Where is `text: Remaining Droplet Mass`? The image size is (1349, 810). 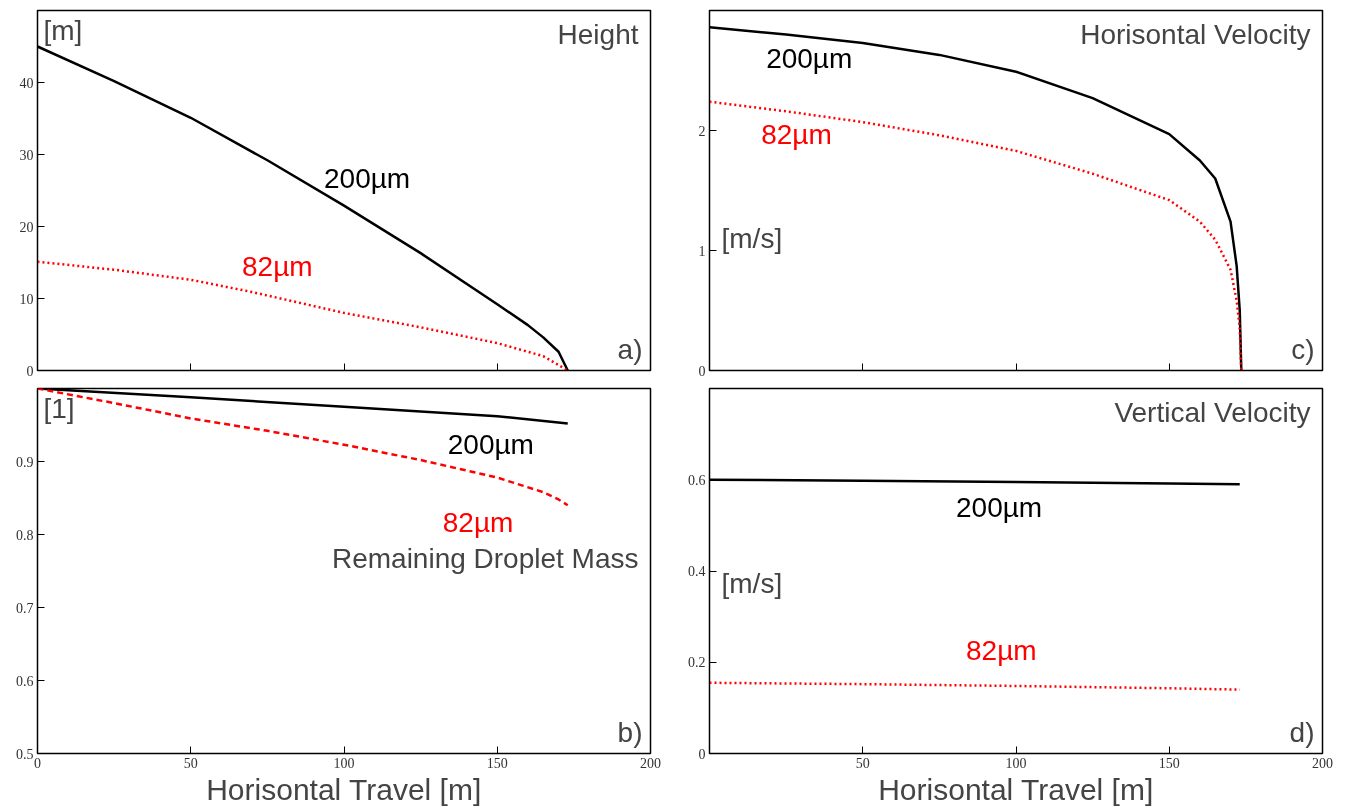
text: Remaining Droplet Mass is located at coordinates (485, 558).